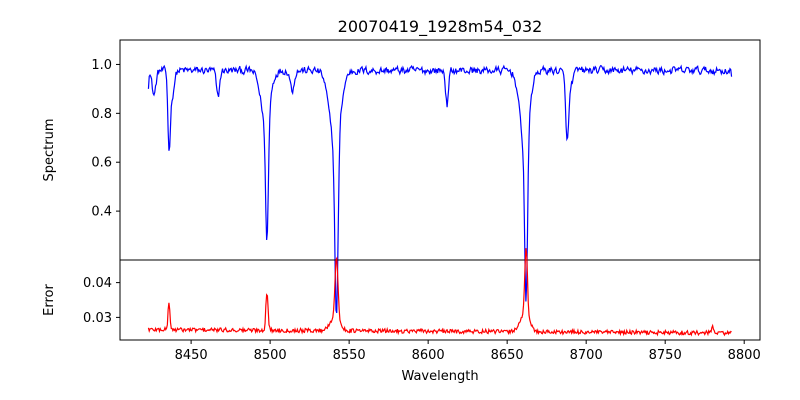  Describe the element at coordinates (468, 351) in the screenshot. I see `error-x-ticks: 8450 8500 8550 8600 8650 8700 8750 8800` at that location.